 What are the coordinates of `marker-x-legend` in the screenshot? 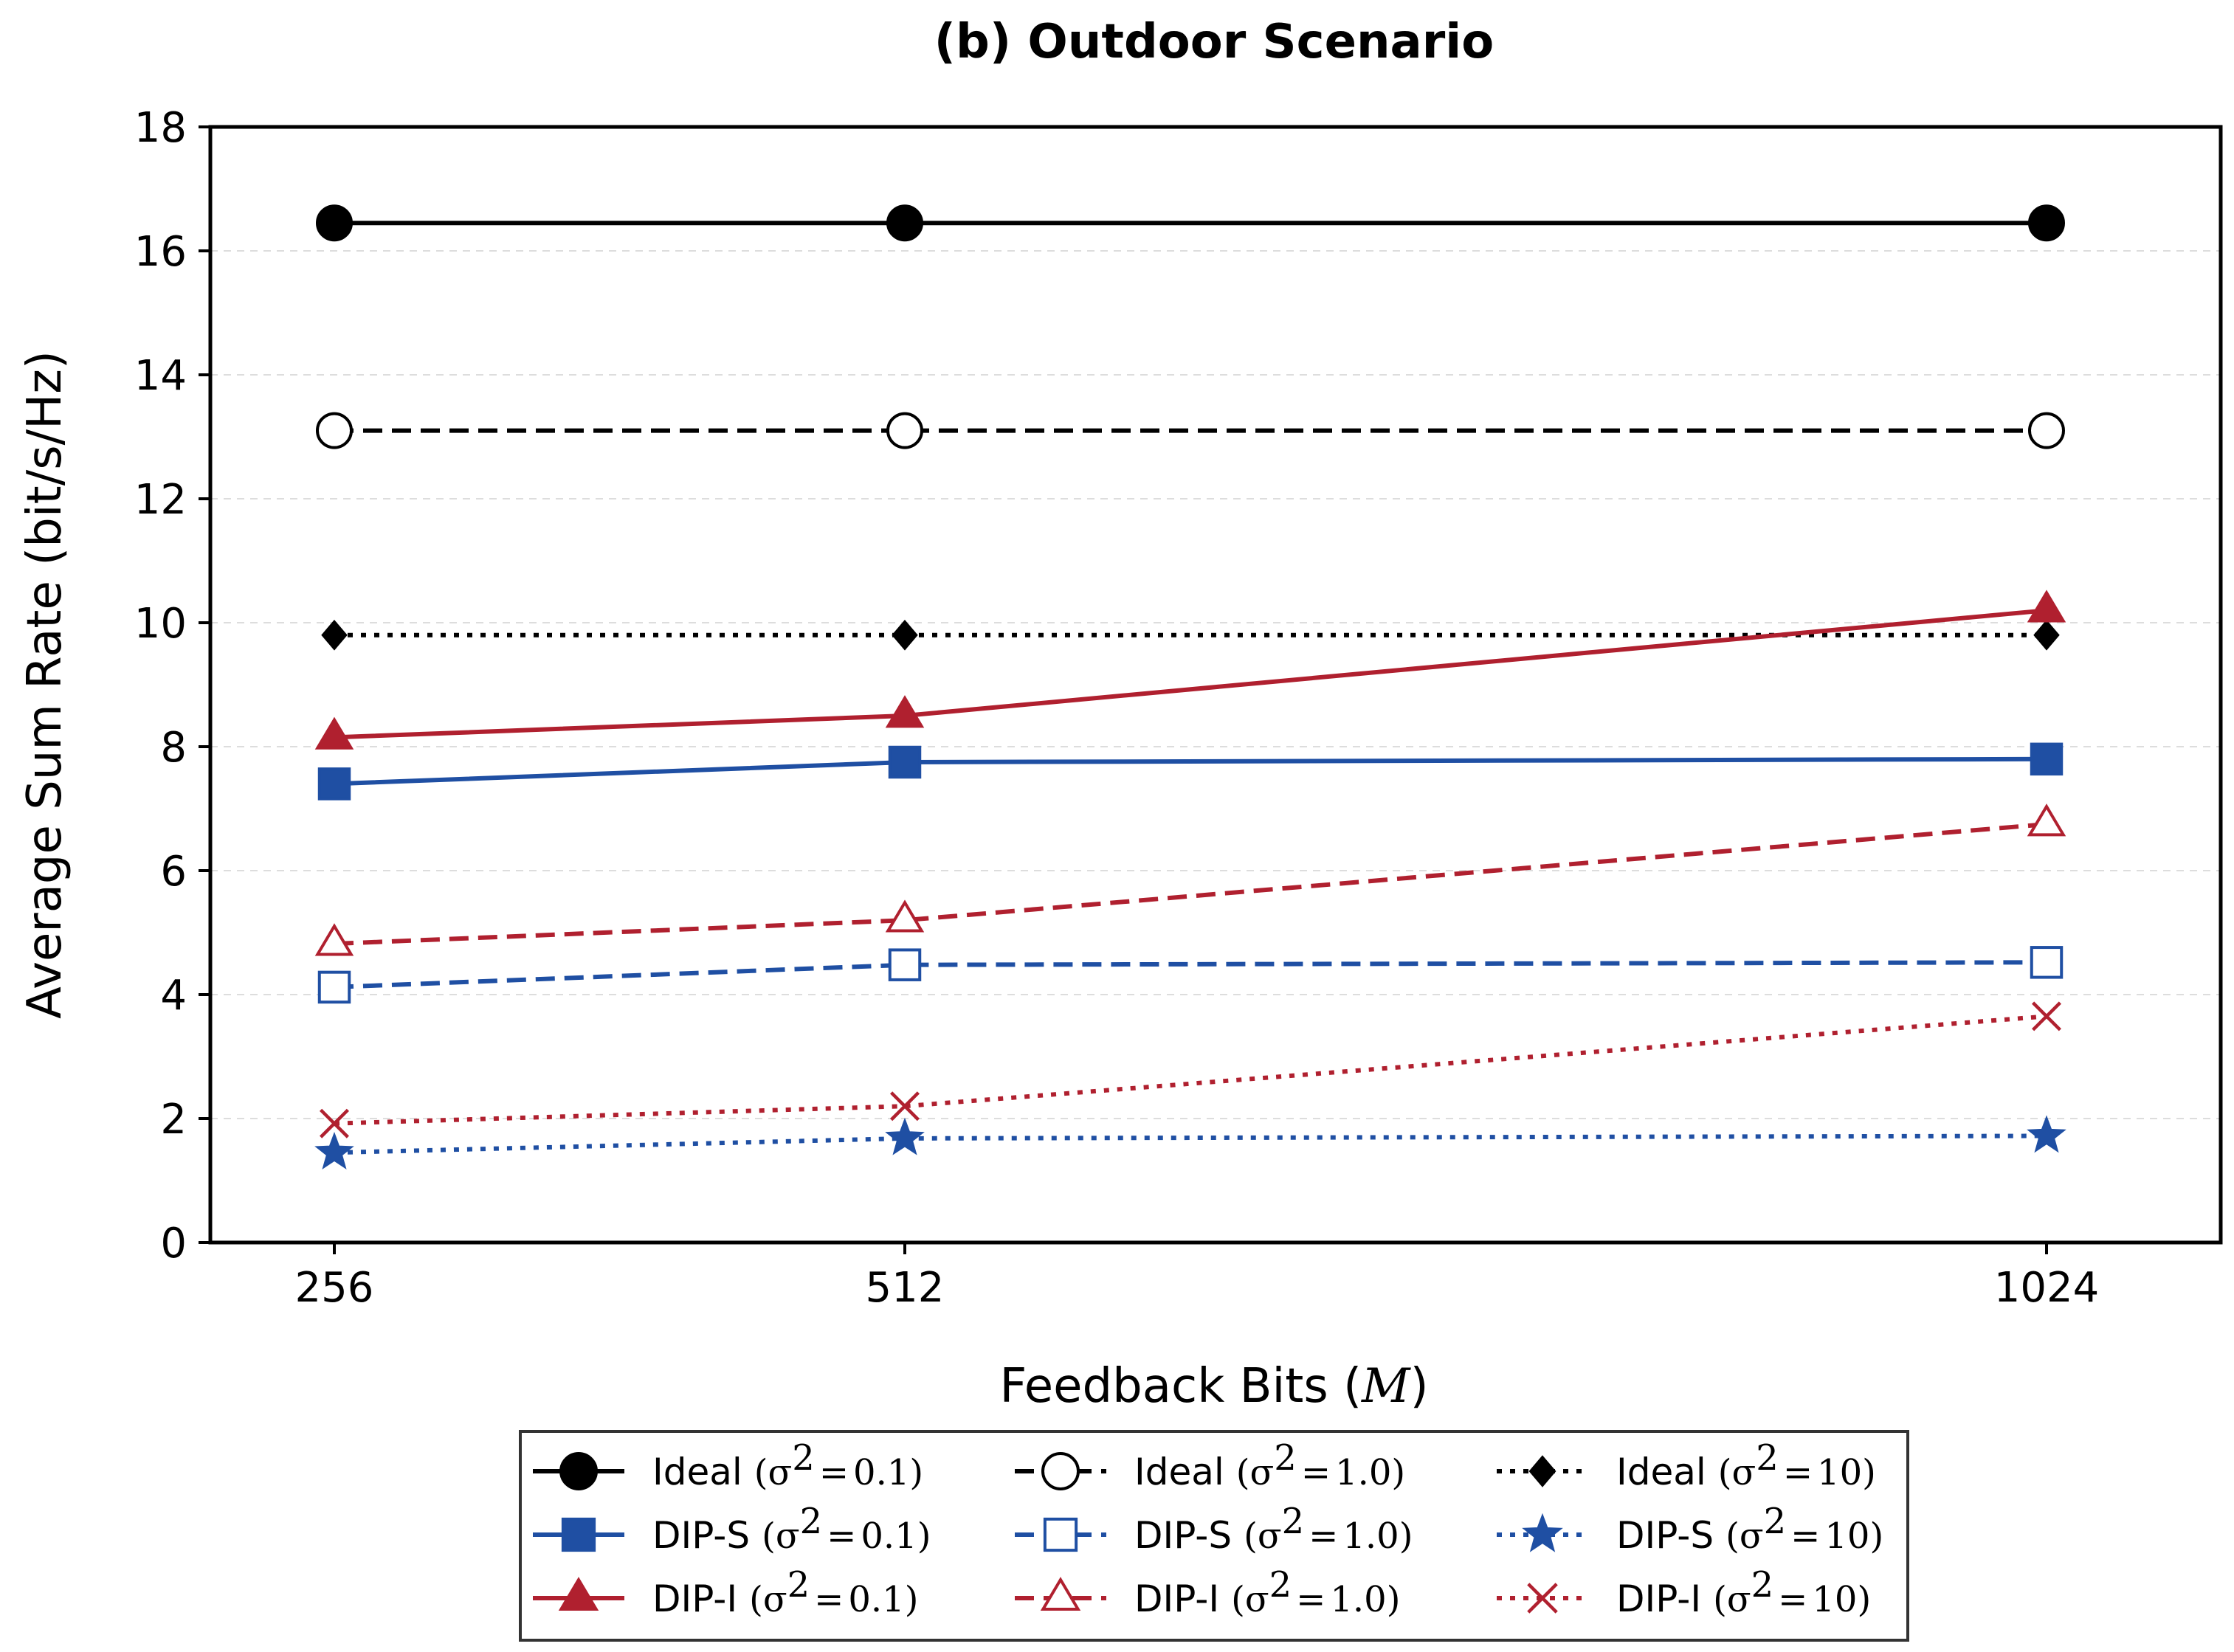 It's located at (1542, 1598).